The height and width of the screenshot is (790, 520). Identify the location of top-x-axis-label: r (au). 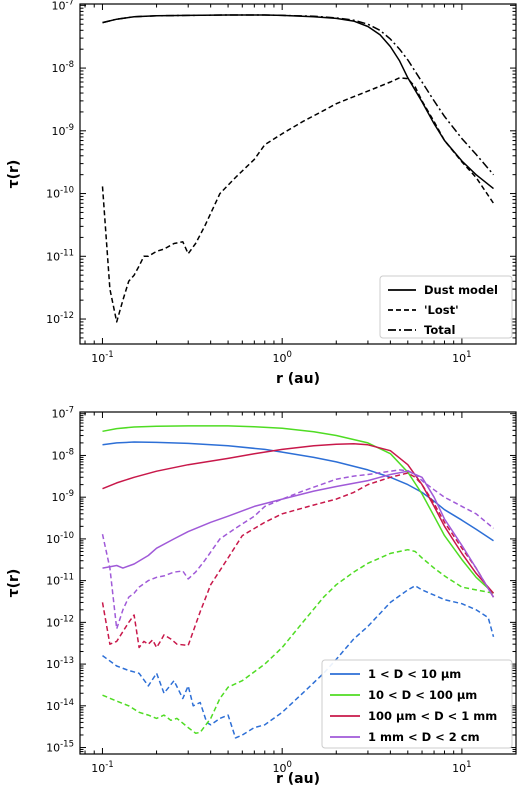
(298, 379).